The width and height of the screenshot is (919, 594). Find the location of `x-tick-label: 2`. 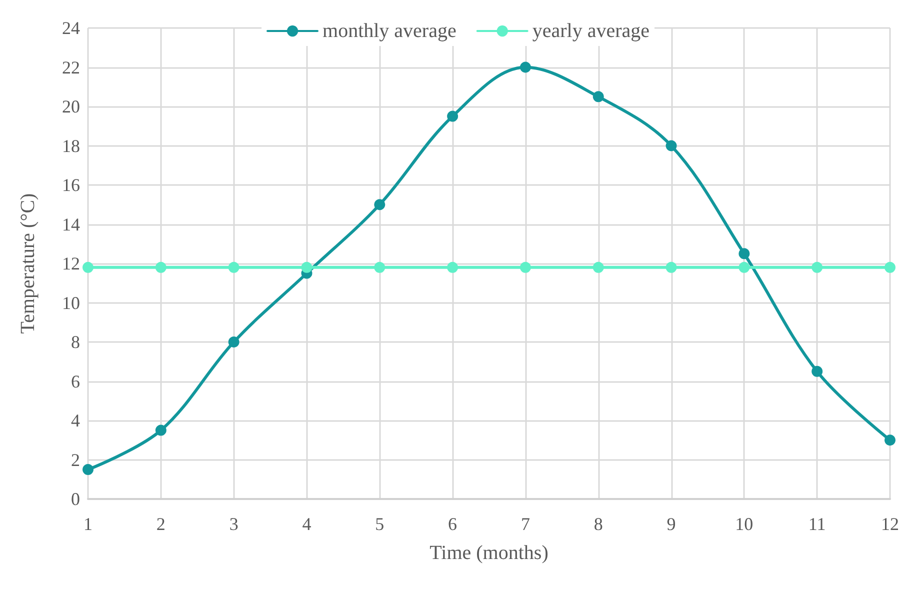

x-tick-label: 2 is located at coordinates (161, 524).